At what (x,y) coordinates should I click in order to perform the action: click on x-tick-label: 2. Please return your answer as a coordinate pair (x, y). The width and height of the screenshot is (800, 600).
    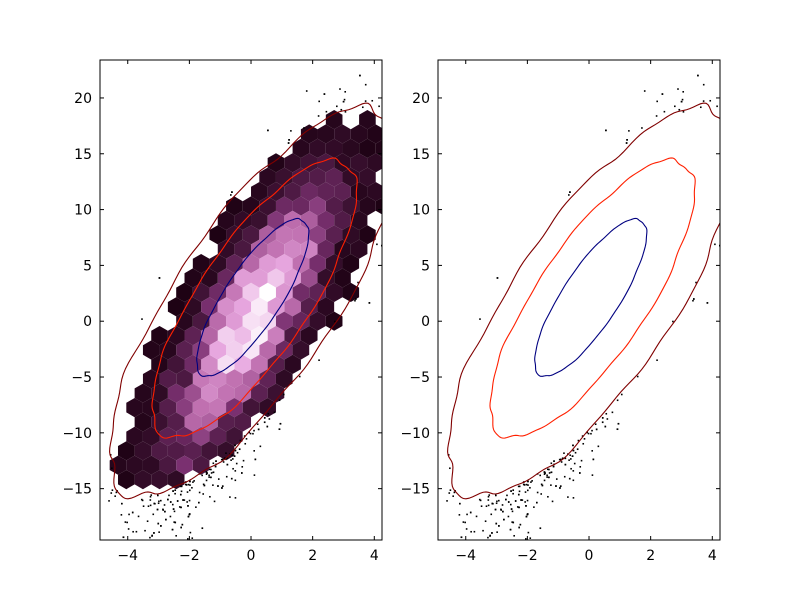
    Looking at the image, I should click on (312, 556).